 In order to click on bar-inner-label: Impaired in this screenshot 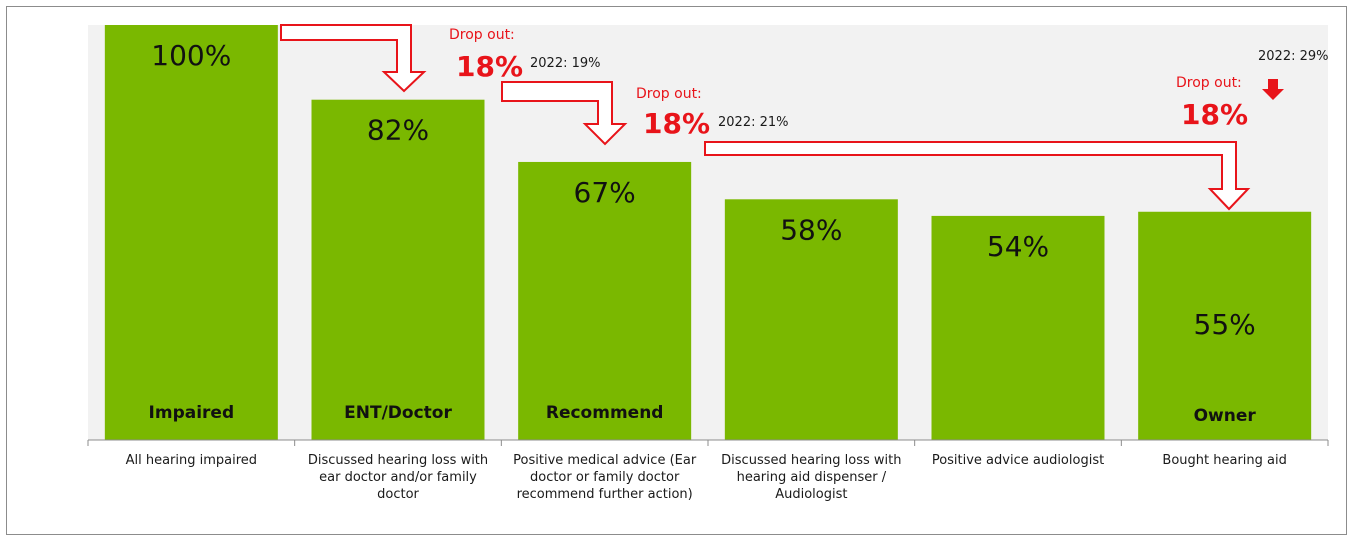, I will do `click(192, 413)`.